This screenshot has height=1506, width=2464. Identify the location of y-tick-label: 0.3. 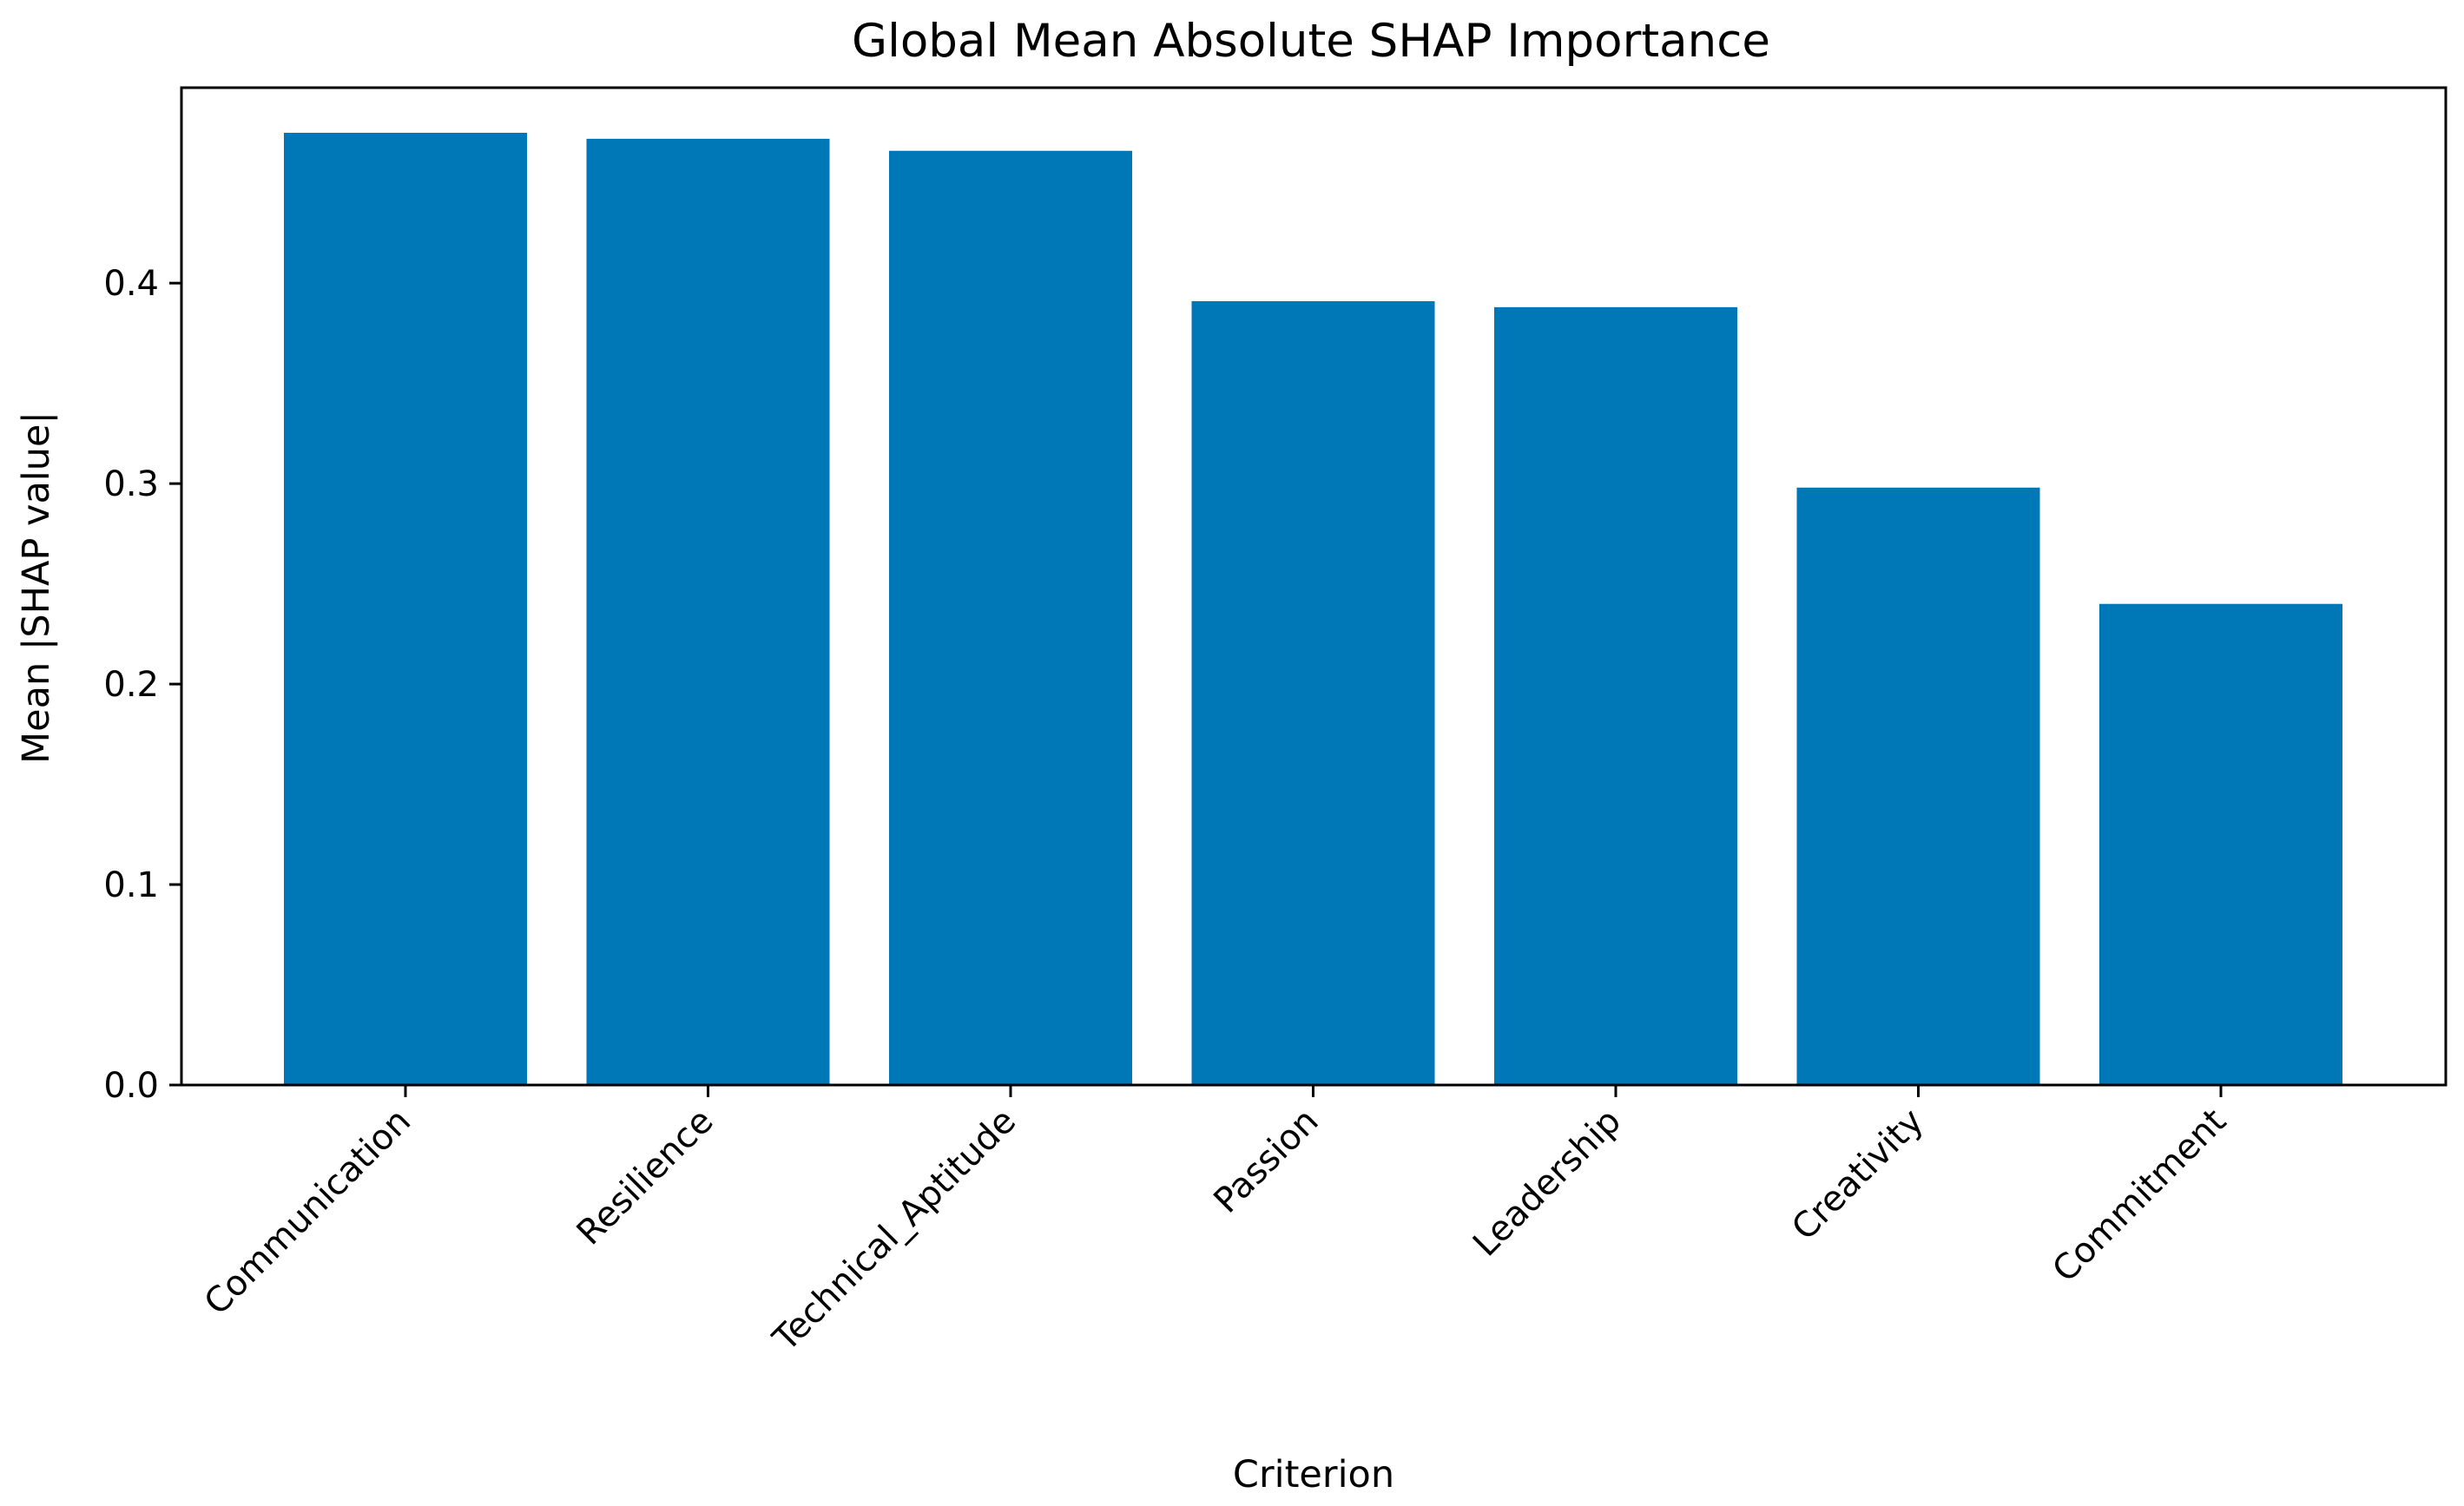
(131, 484).